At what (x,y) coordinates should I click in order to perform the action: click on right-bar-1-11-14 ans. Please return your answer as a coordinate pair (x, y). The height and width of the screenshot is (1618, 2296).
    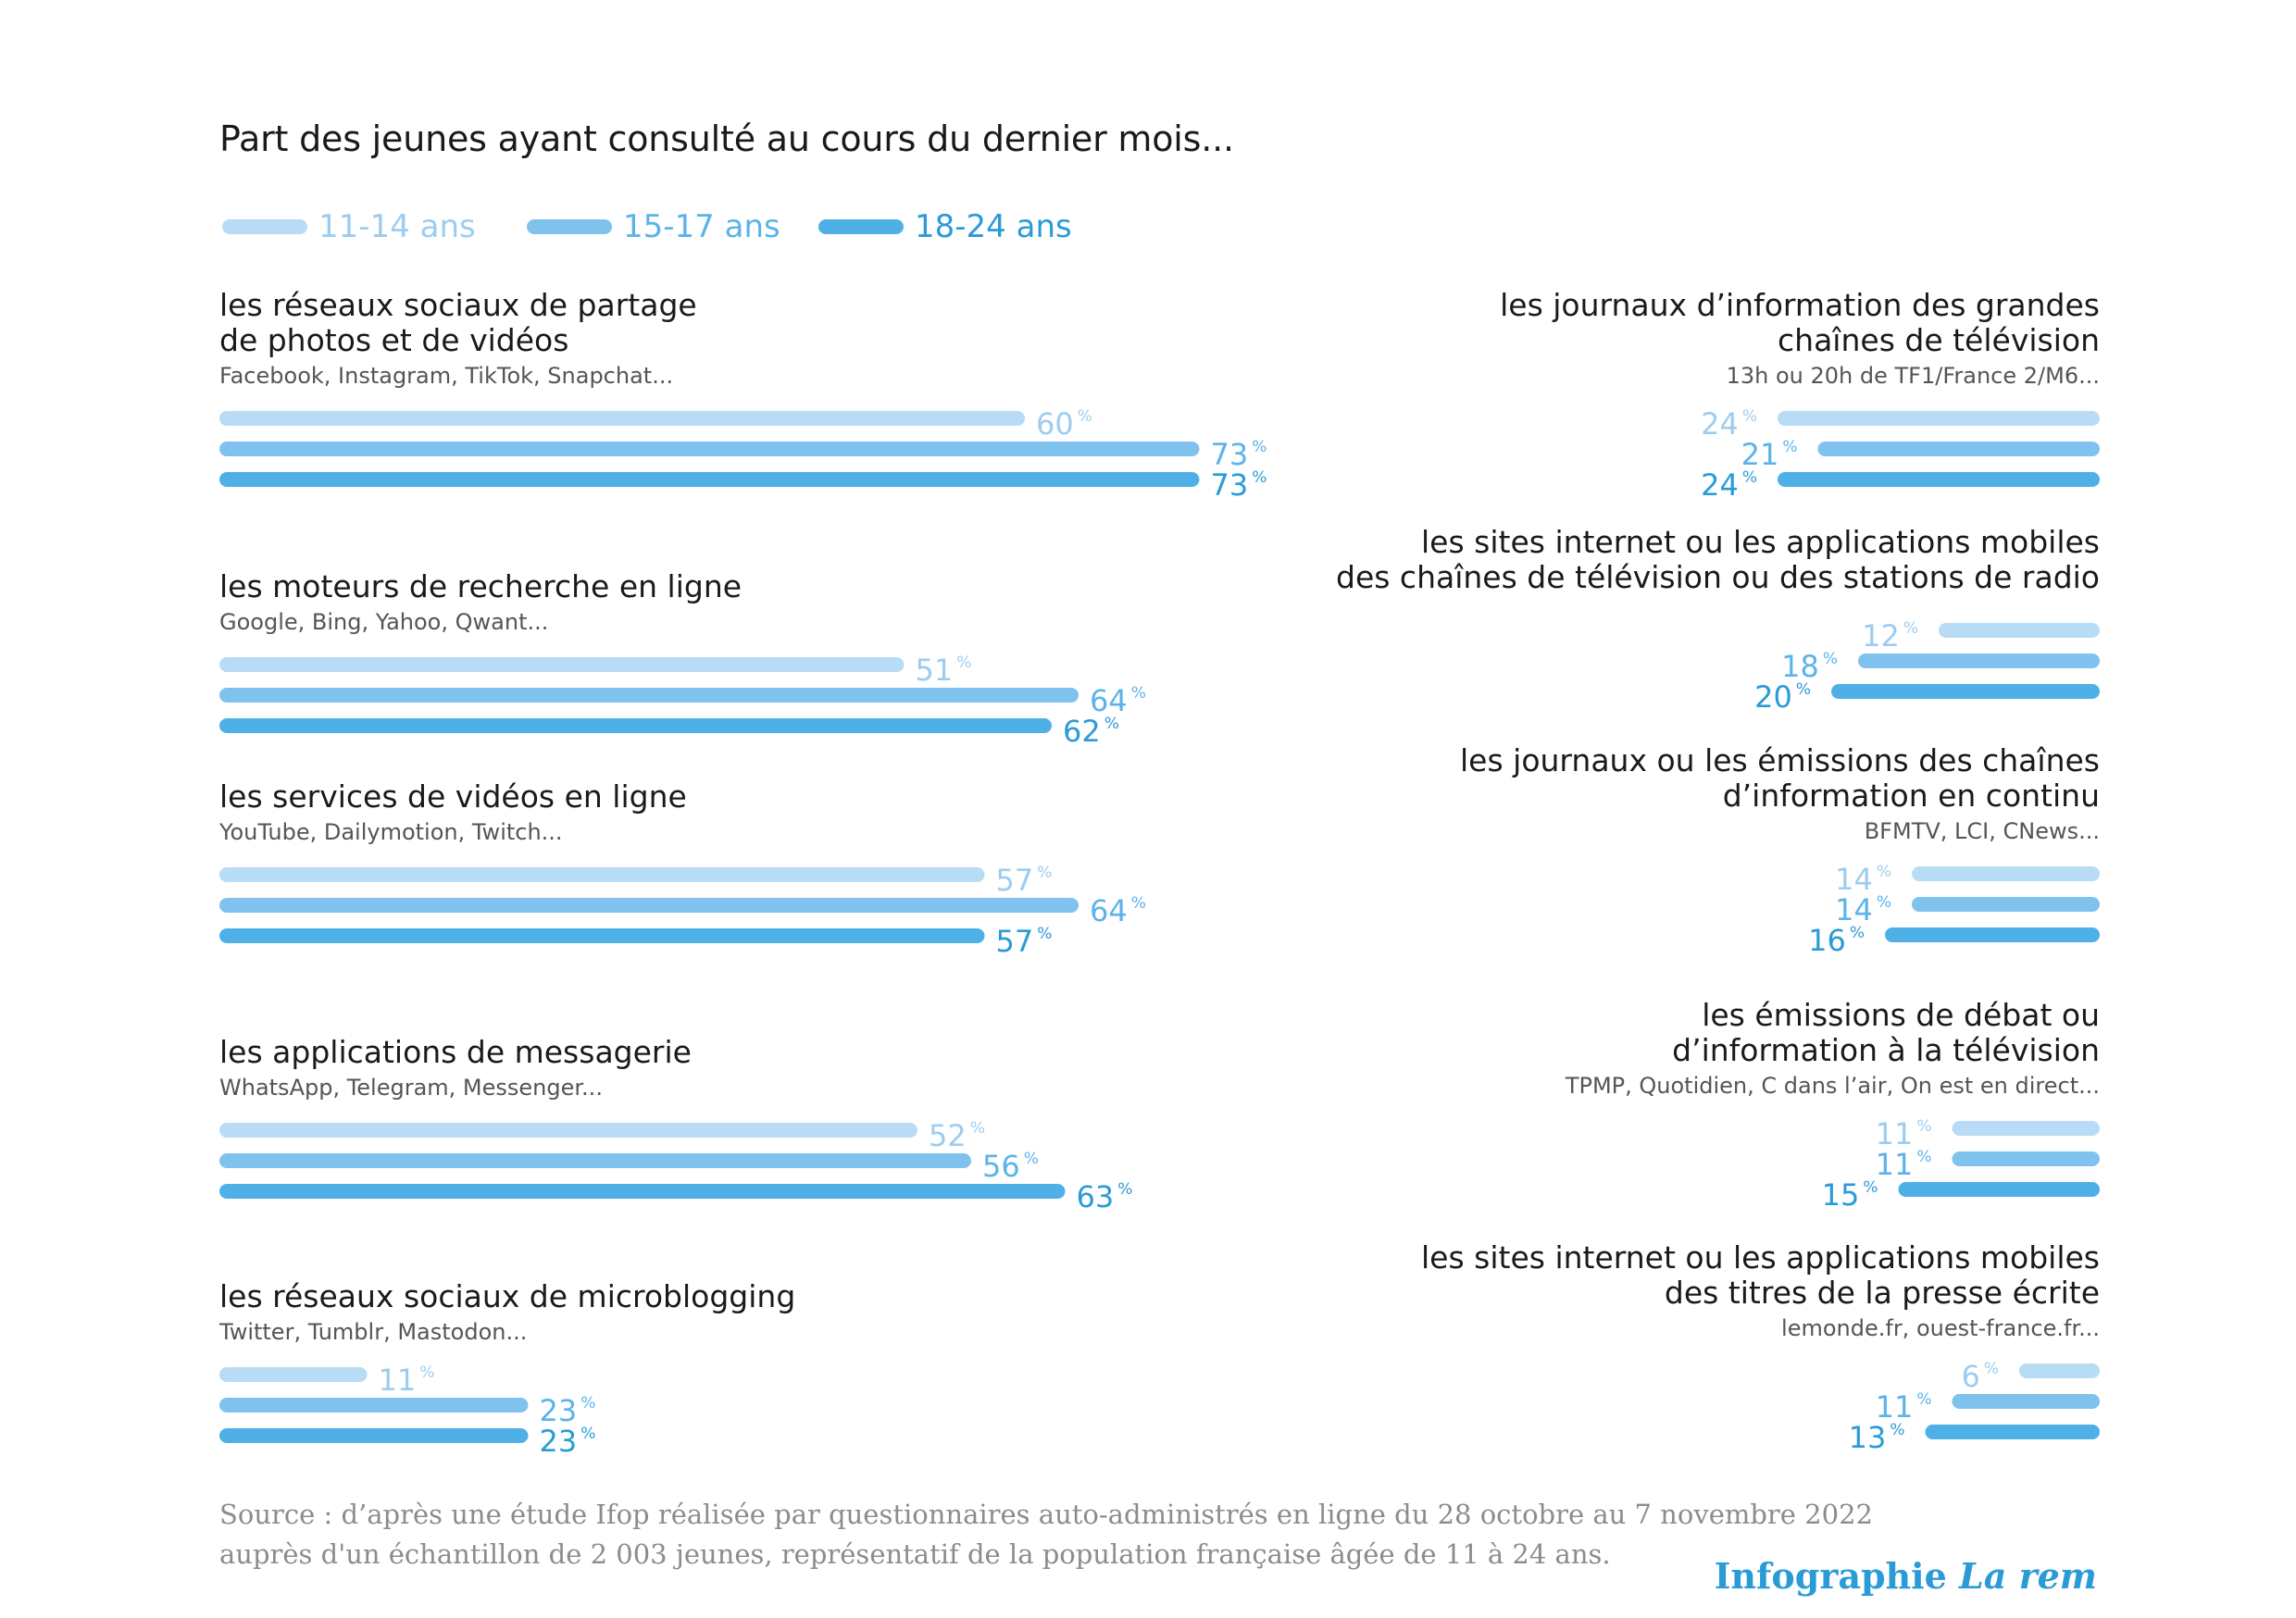
    Looking at the image, I should click on (2019, 630).